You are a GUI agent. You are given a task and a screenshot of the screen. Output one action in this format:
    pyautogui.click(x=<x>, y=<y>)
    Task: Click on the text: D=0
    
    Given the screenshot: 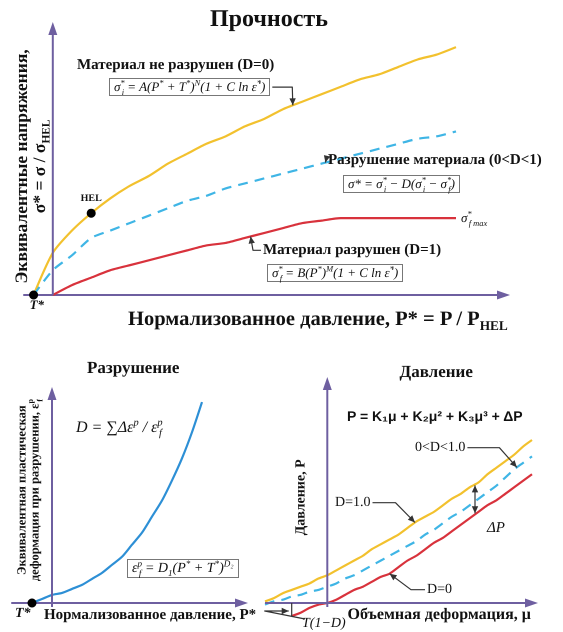 What is the action you would take?
    pyautogui.click(x=439, y=590)
    